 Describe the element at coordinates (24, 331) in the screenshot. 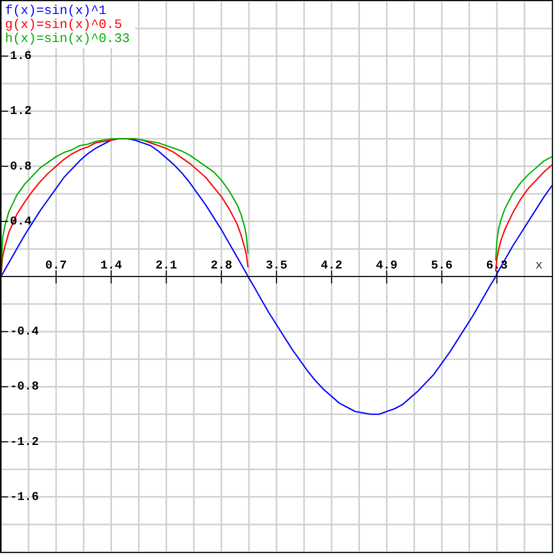

I see `y-tick-label: -0.4` at that location.